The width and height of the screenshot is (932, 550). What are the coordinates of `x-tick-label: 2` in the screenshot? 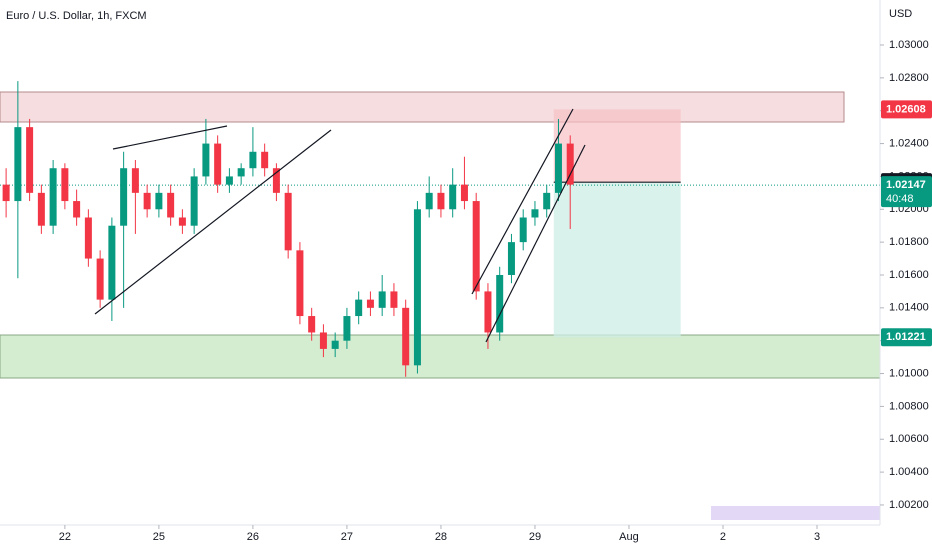 It's located at (723, 537).